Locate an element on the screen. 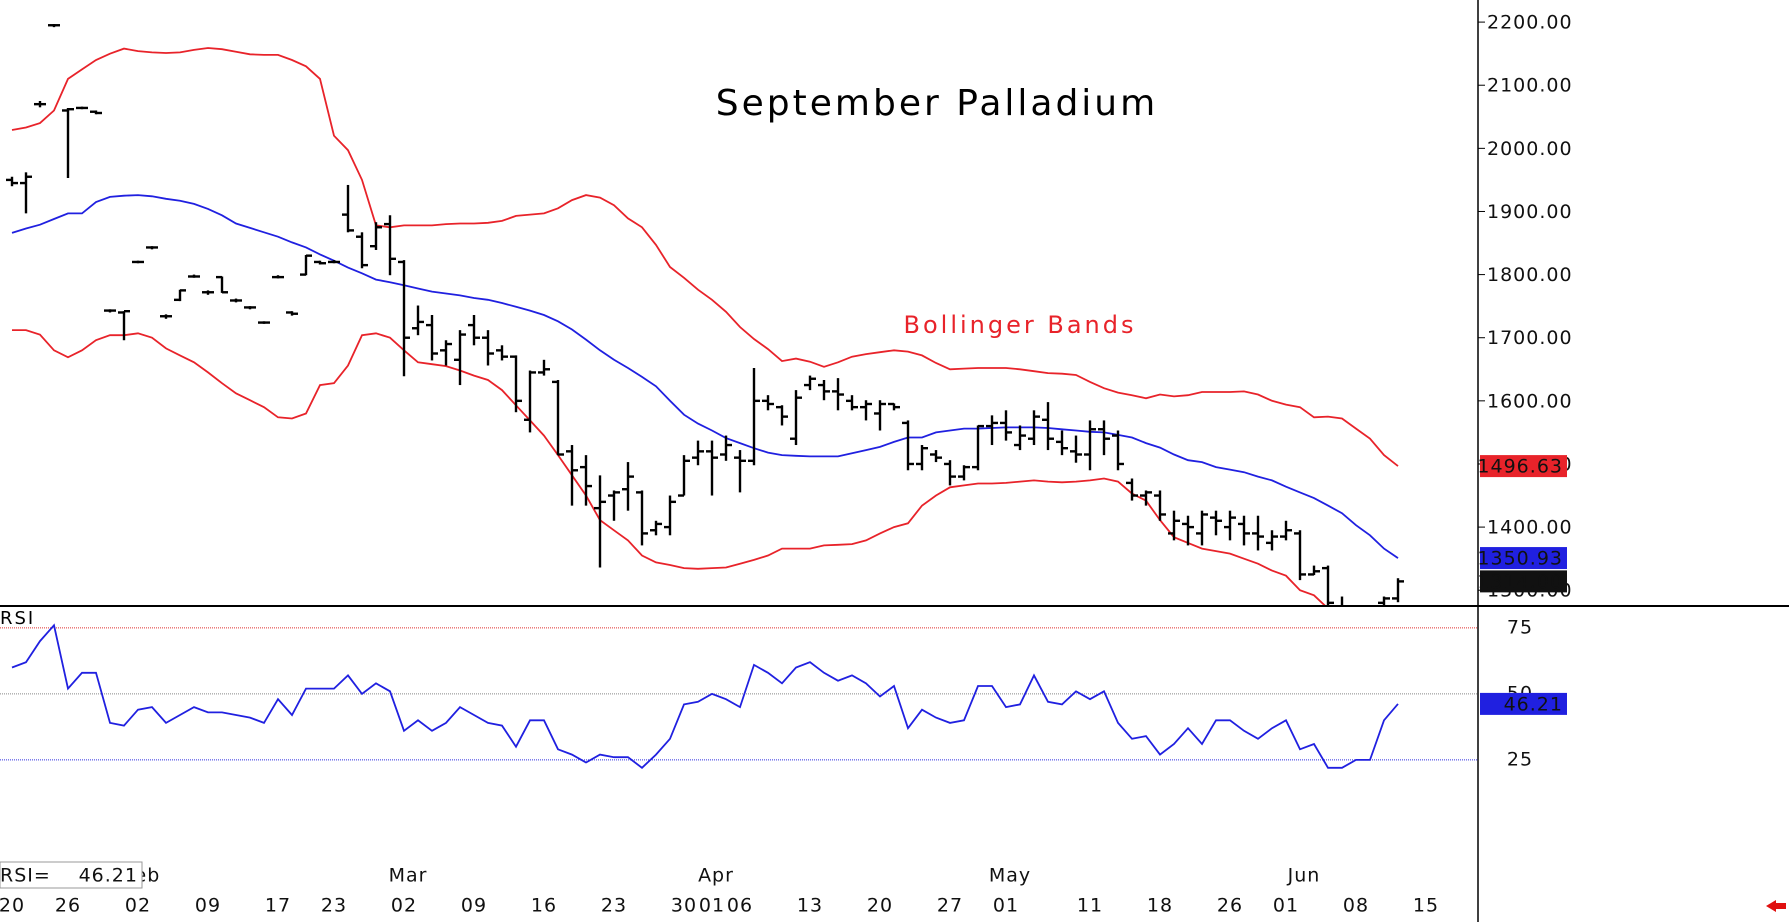  rsi-line is located at coordinates (705, 696).